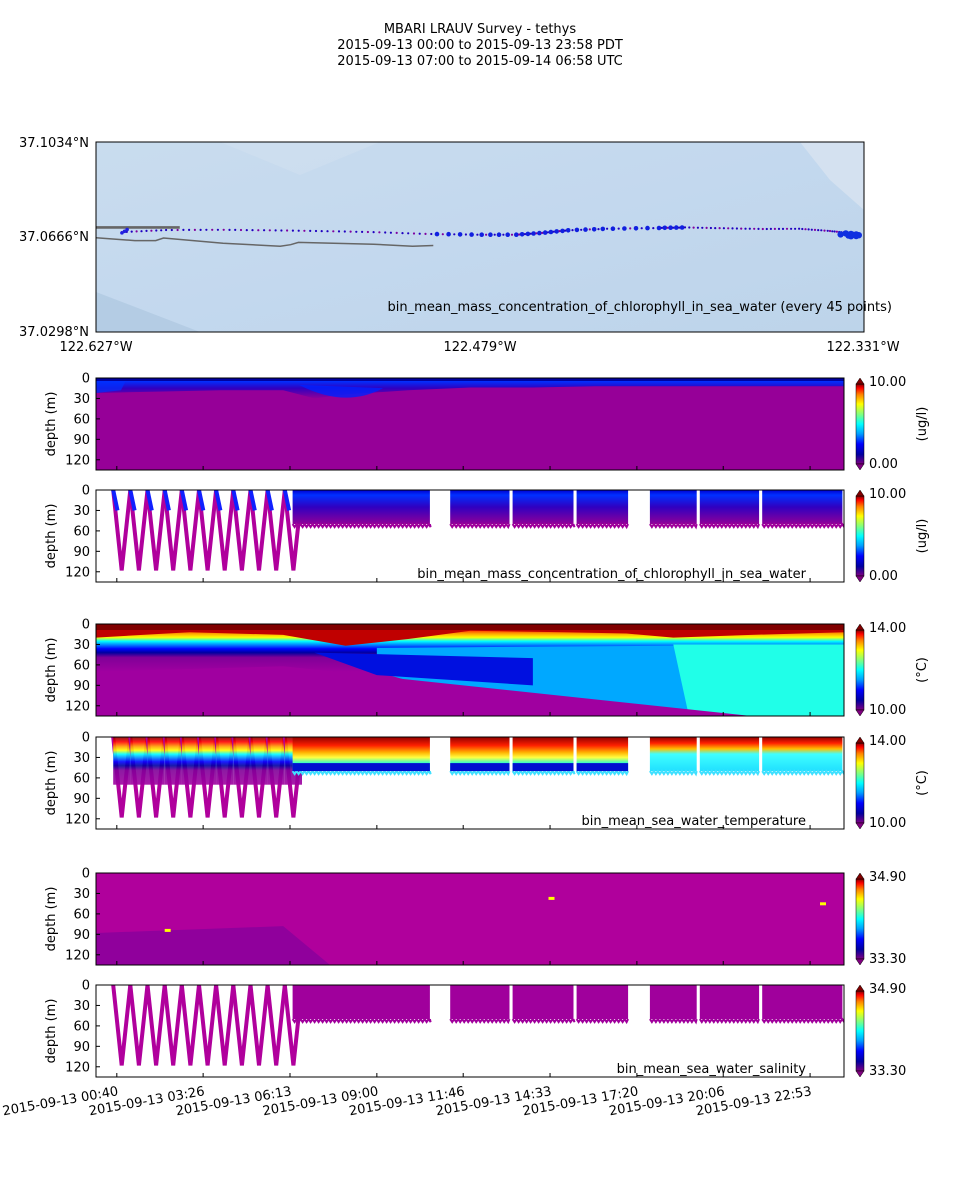 Image resolution: width=960 pixels, height=1200 pixels. What do you see at coordinates (424, 691) in the screenshot?
I see `temp-deep-wedge` at bounding box center [424, 691].